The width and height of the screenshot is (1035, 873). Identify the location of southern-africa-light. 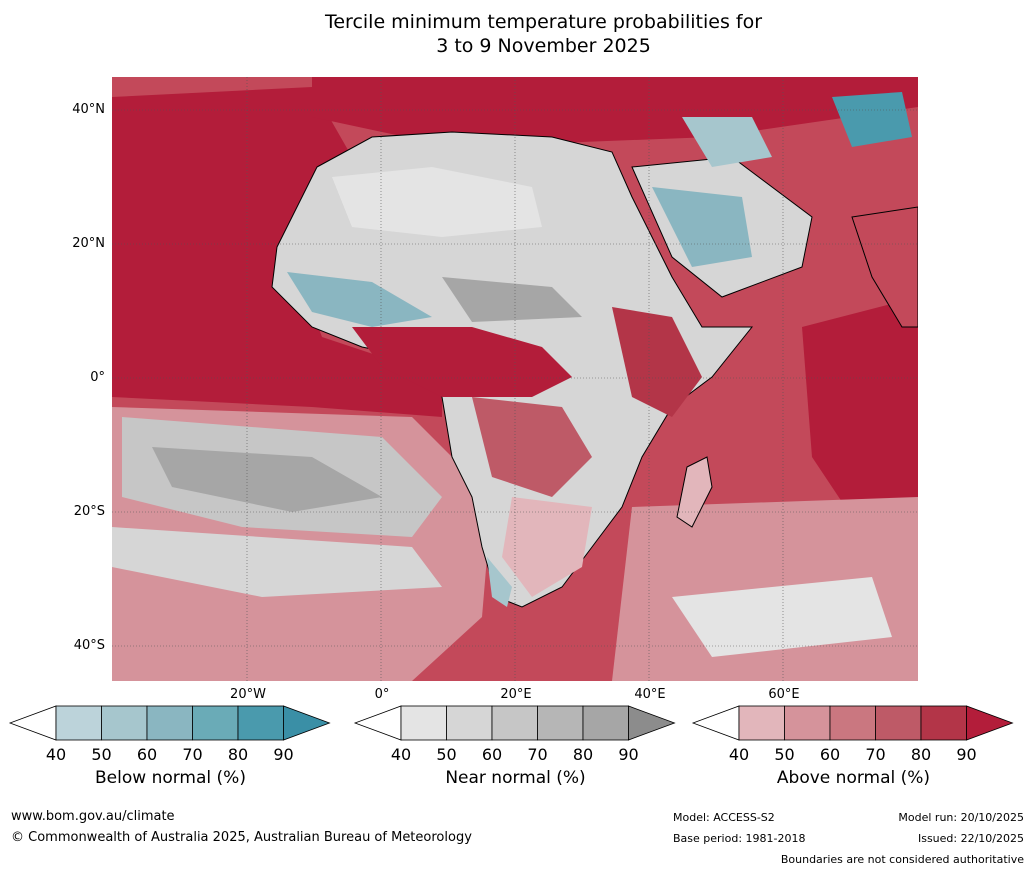
(547, 547).